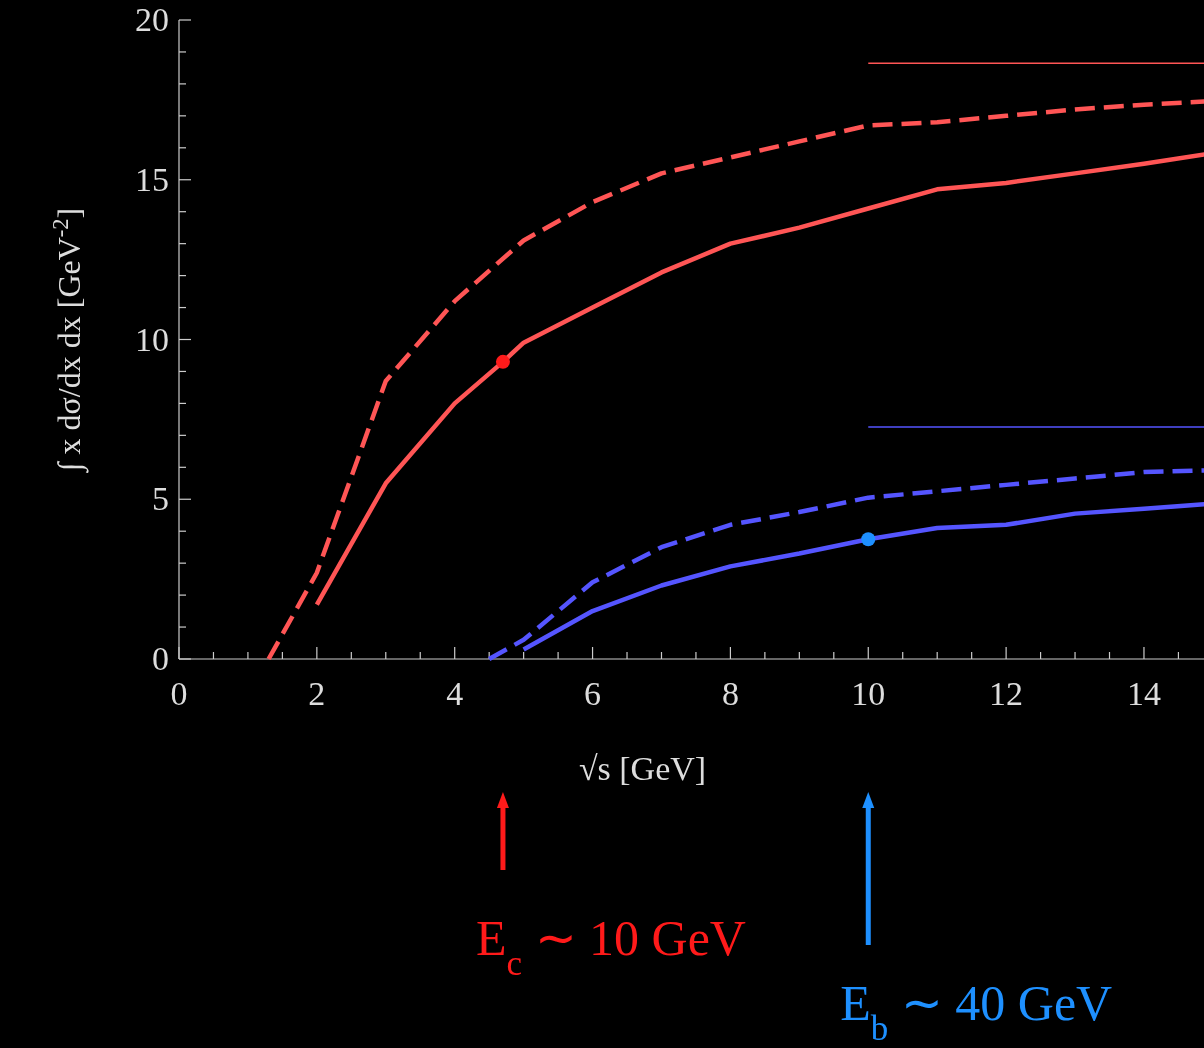 This screenshot has height=1048, width=1204. Describe the element at coordinates (976, 1011) in the screenshot. I see `text: E$_{b}$ ∼ 40 GeV` at that location.